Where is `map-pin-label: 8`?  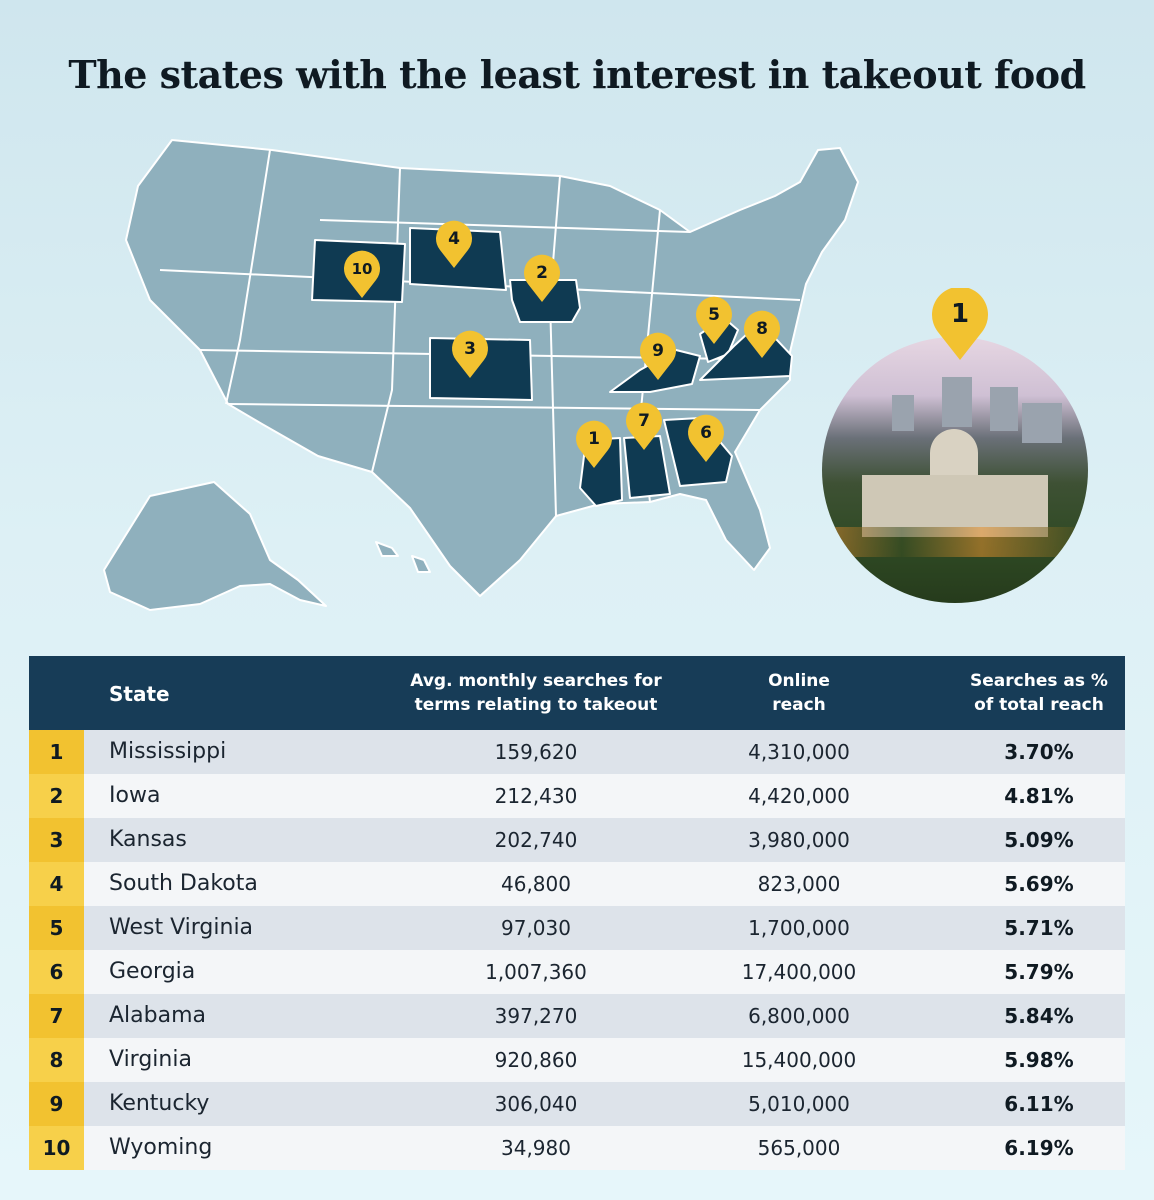 map-pin-label: 8 is located at coordinates (762, 329).